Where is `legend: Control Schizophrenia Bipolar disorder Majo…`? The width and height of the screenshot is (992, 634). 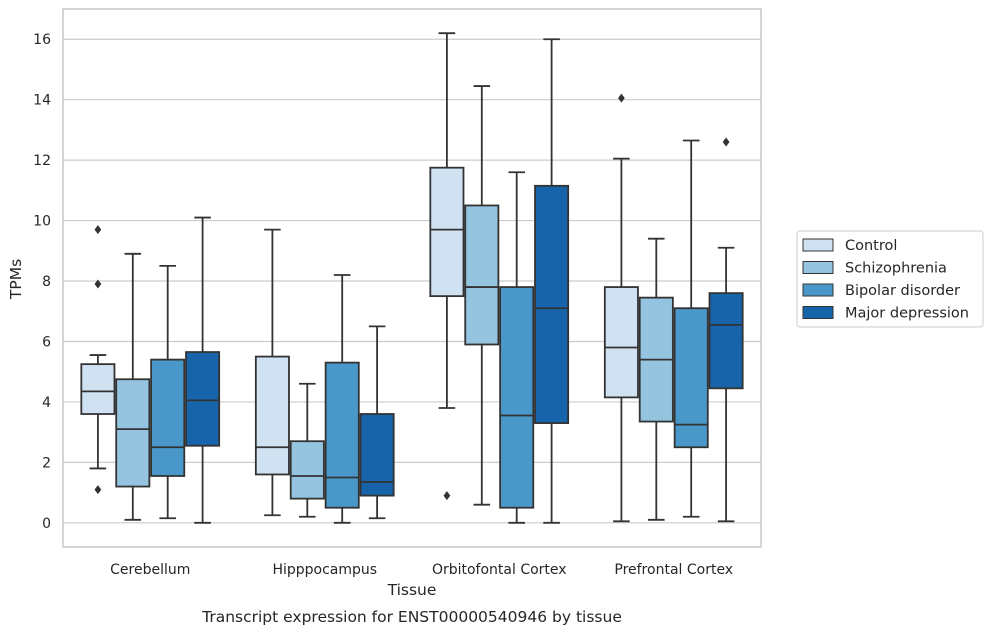
legend: Control Schizophrenia Bipolar disorder Majo… is located at coordinates (890, 279).